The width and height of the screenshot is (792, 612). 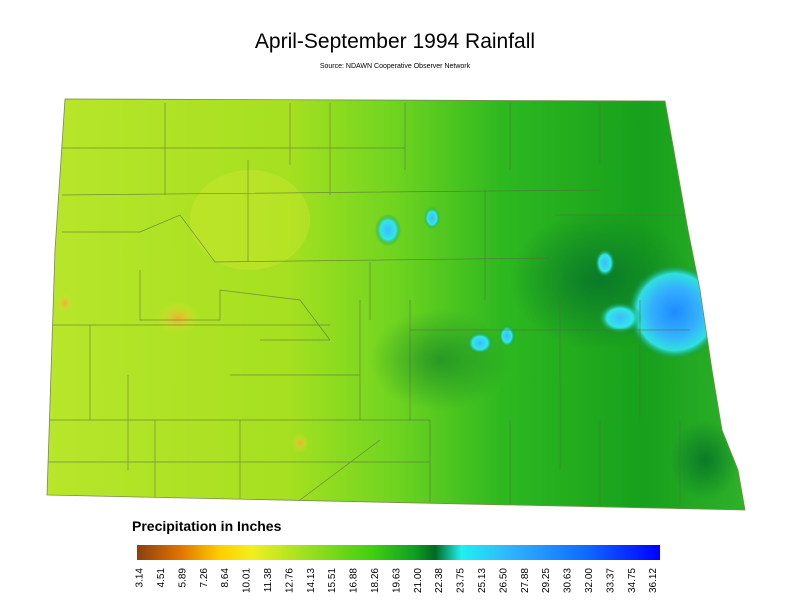 I want to click on legend-tick-label: 29.25, so click(x=546, y=580).